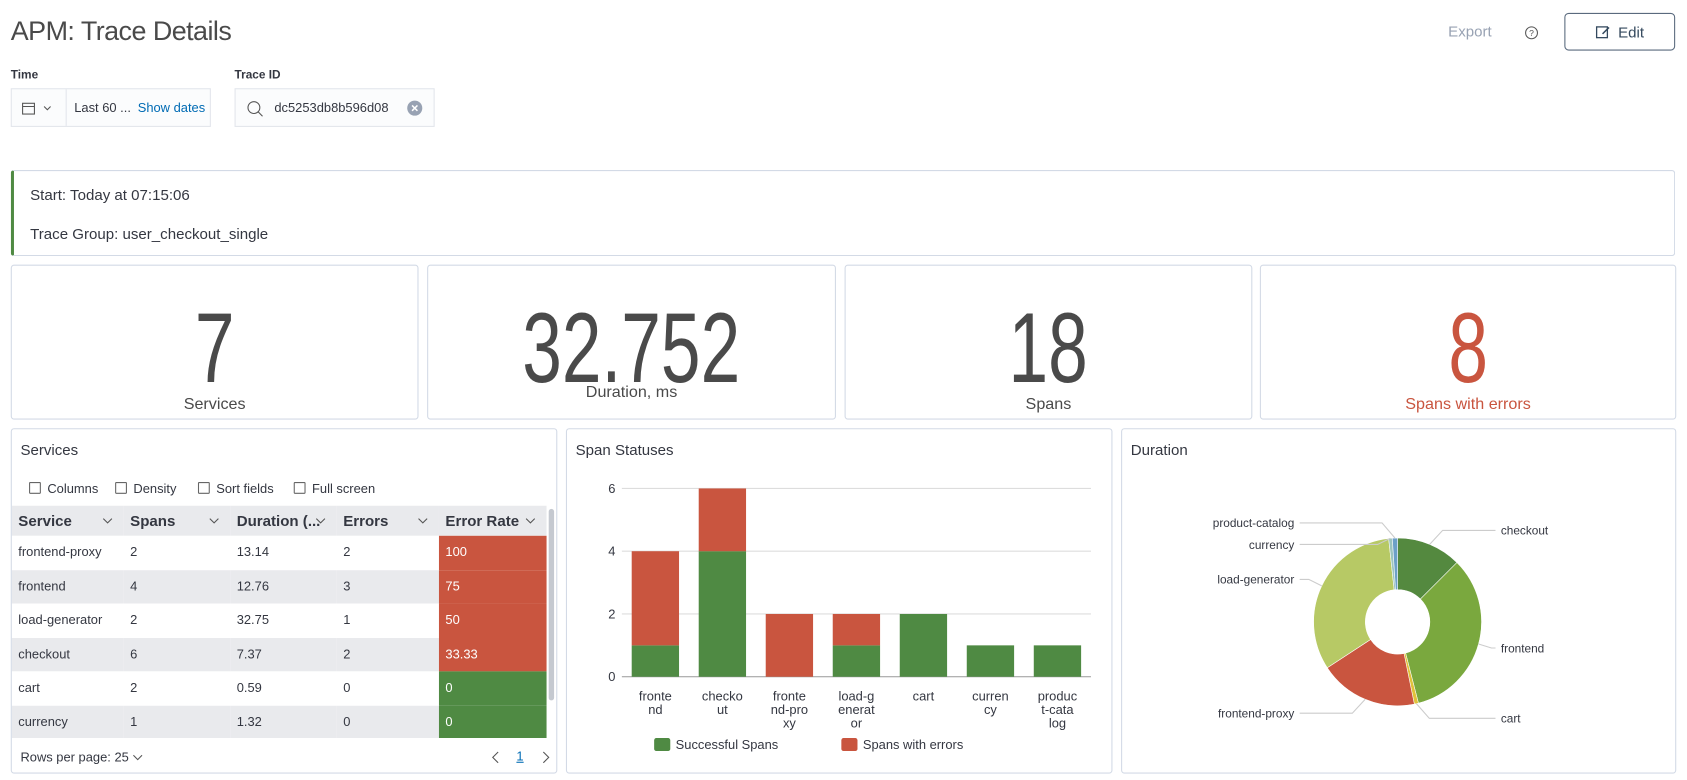 The height and width of the screenshot is (780, 1687). I want to click on toolbar-button: Full screen, so click(344, 488).